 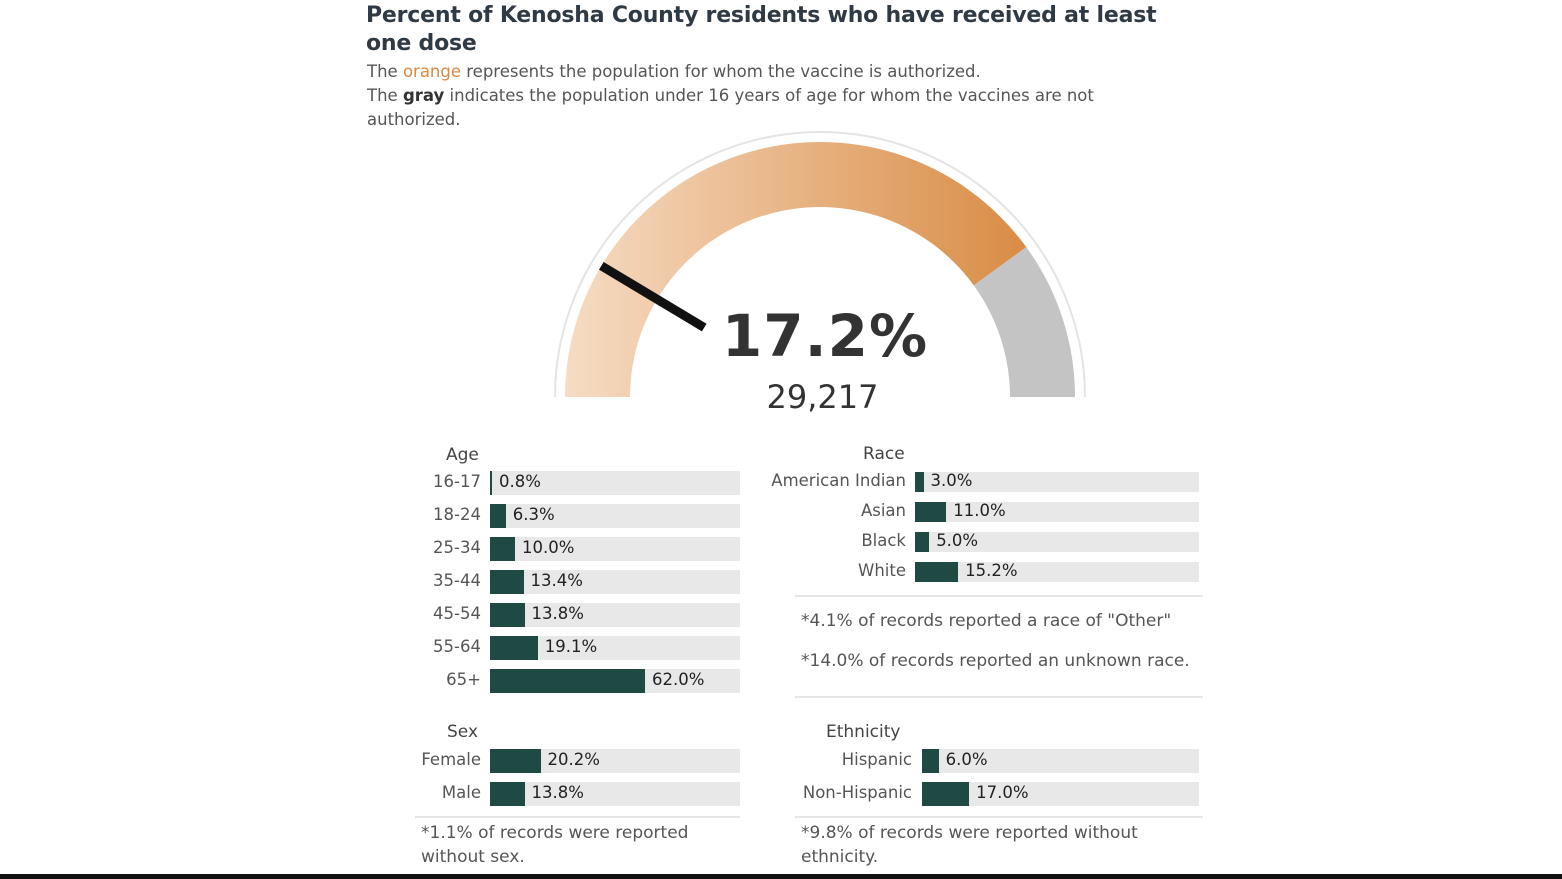 I want to click on race-label: Black, so click(x=883, y=540).